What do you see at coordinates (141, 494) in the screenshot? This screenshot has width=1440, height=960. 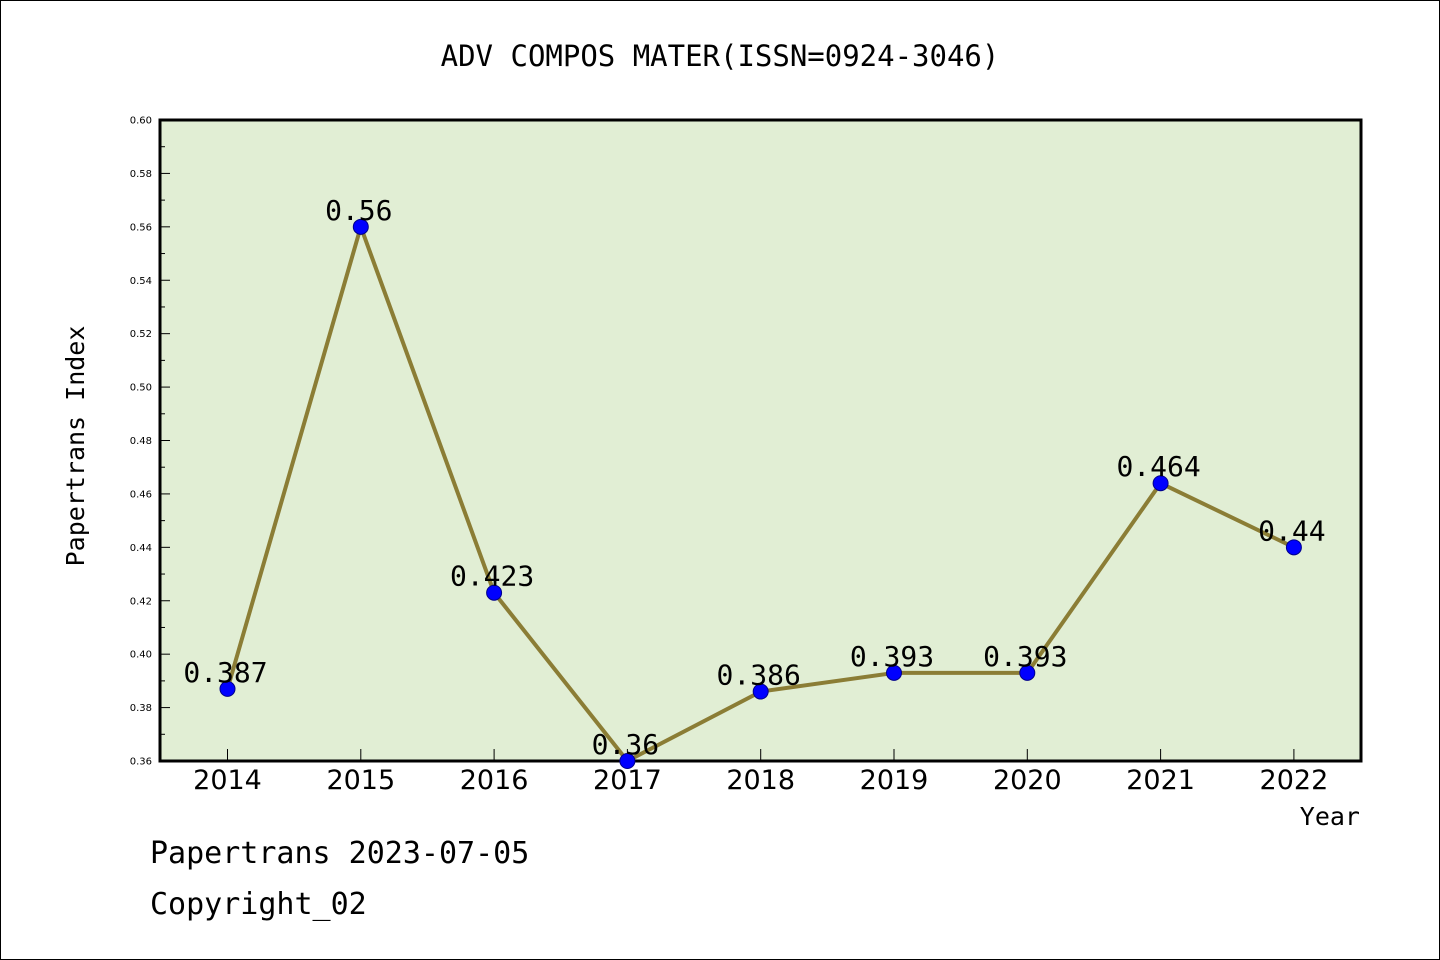 I see `y-tick-label: 0.46` at bounding box center [141, 494].